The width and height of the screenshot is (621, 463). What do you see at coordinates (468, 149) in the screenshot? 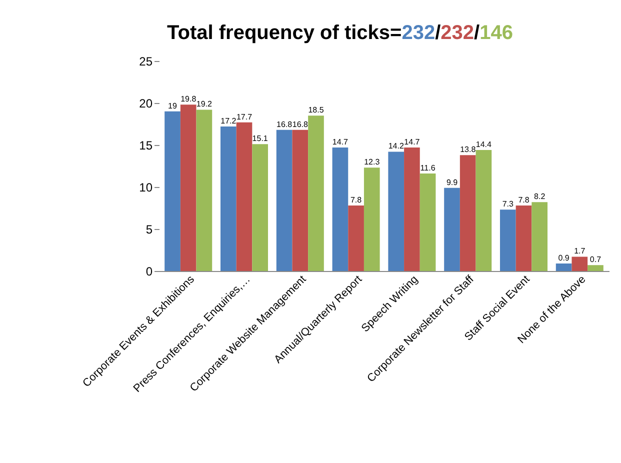
I see `data-label: 13.8` at bounding box center [468, 149].